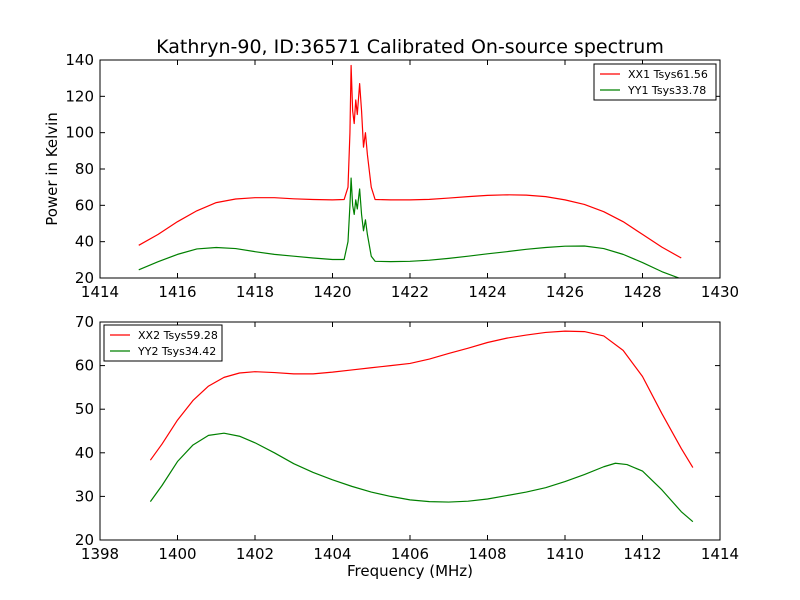 This screenshot has height=600, width=800. I want to click on y-axis-label: Power in Kelvin, so click(52, 169).